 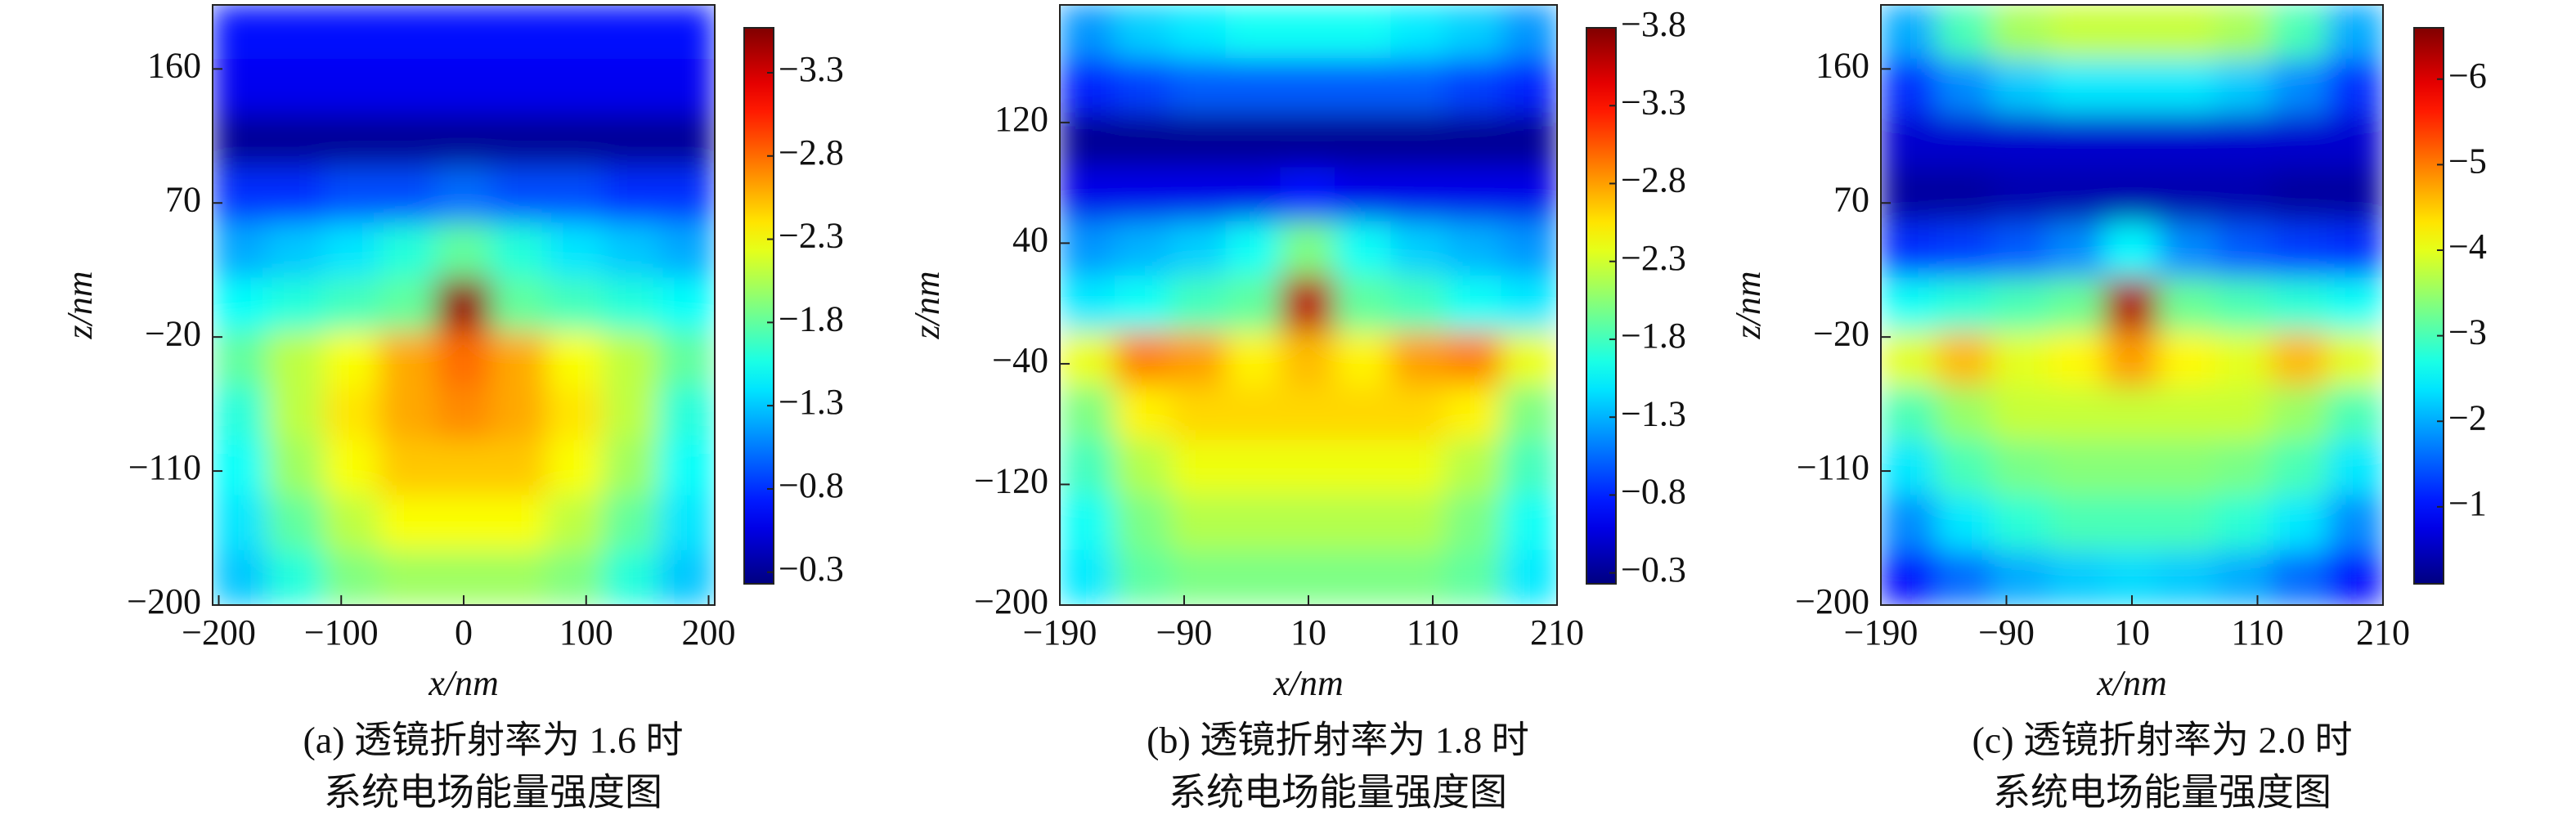 What do you see at coordinates (1338, 740) in the screenshot?
I see `caption: (b) 透镜折射率为 1.8 时` at bounding box center [1338, 740].